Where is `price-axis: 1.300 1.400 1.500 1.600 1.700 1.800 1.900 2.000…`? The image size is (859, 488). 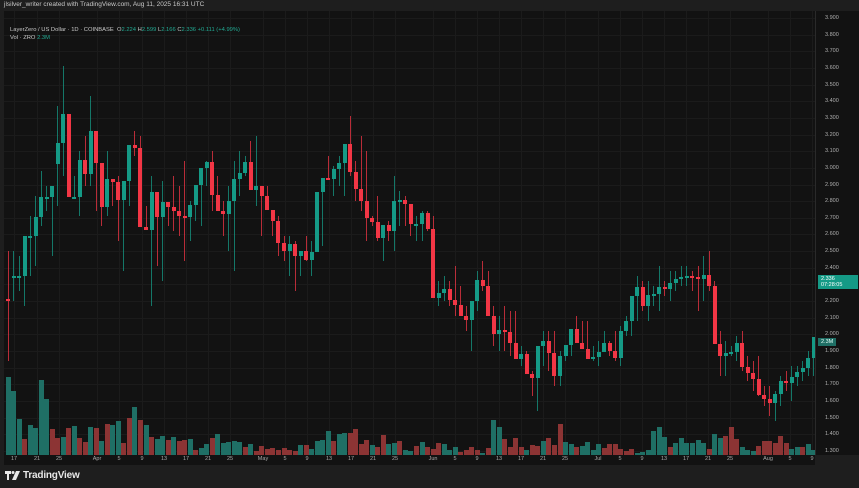
price-axis: 1.300 1.400 1.500 1.600 1.700 1.800 1.900 2.000… is located at coordinates (837, 233).